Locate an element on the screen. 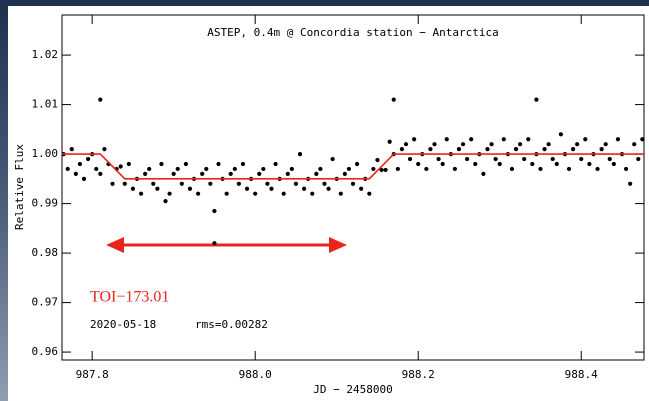 The height and width of the screenshot is (401, 649). x-axis-label: JD − 2458000 is located at coordinates (352, 389).